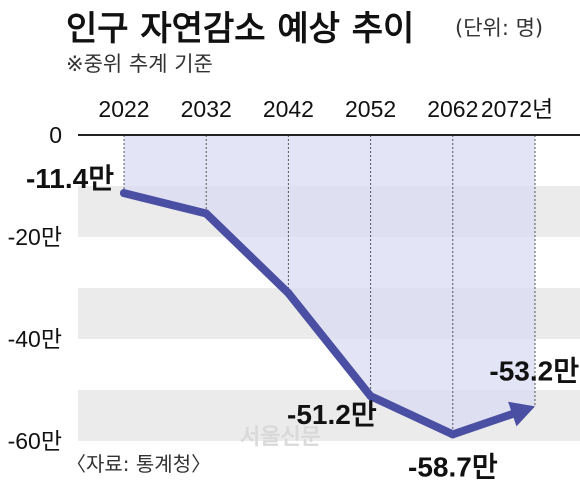  I want to click on chart-subtitle: ※중위 추계 기준, so click(139, 64).